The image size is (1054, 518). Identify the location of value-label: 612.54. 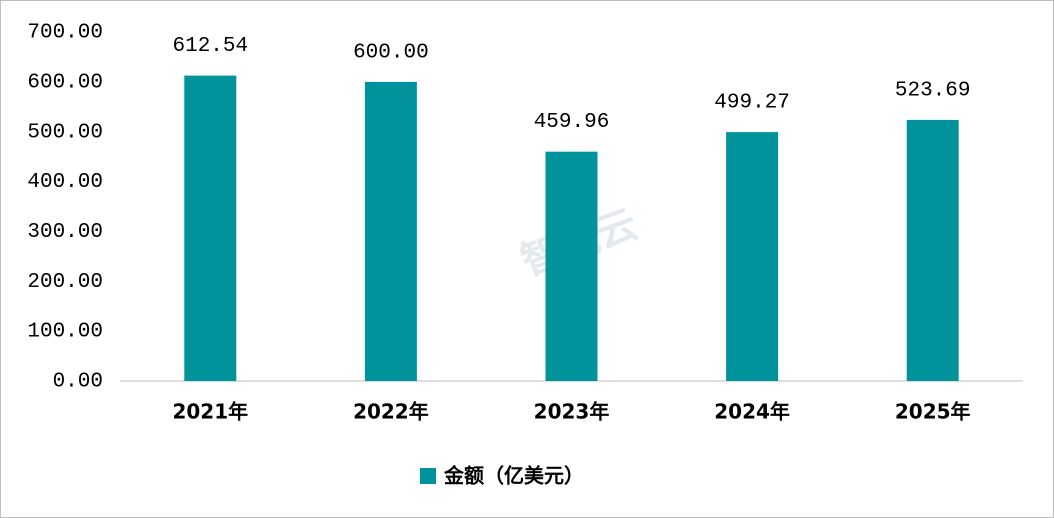
(210, 46).